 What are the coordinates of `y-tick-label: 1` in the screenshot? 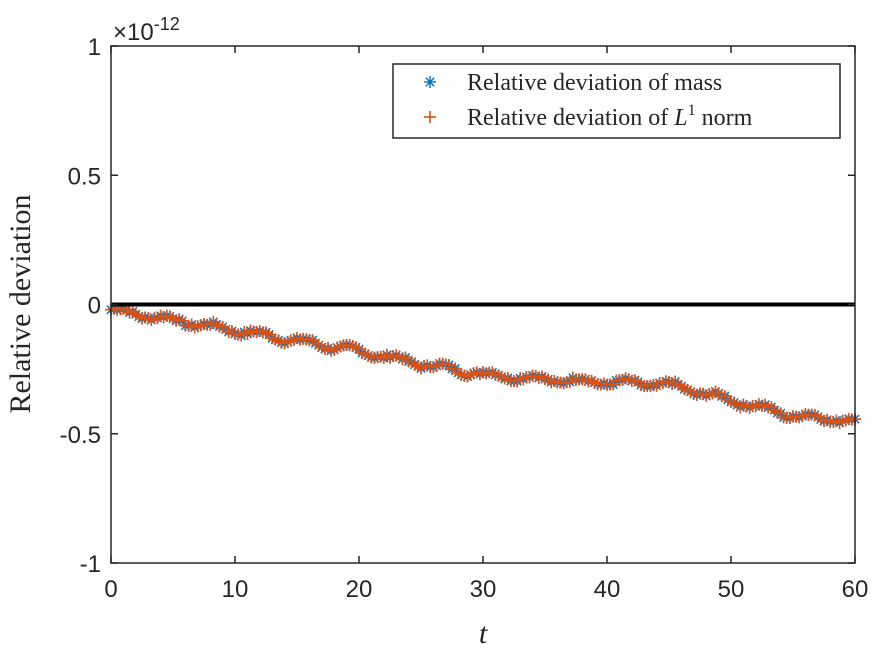 It's located at (94, 47).